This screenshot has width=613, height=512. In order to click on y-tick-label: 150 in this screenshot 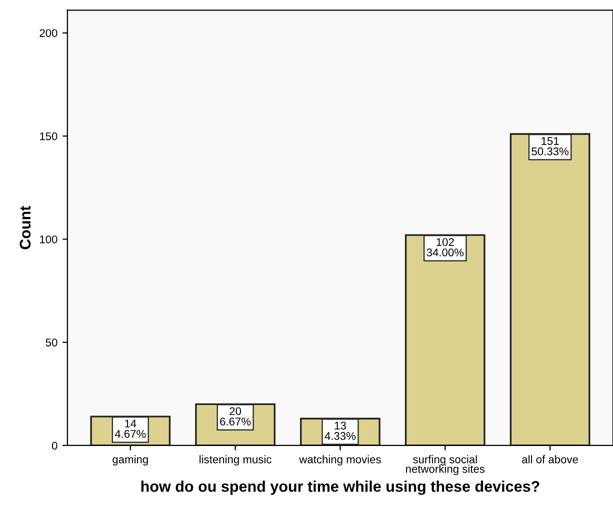, I will do `click(49, 136)`.